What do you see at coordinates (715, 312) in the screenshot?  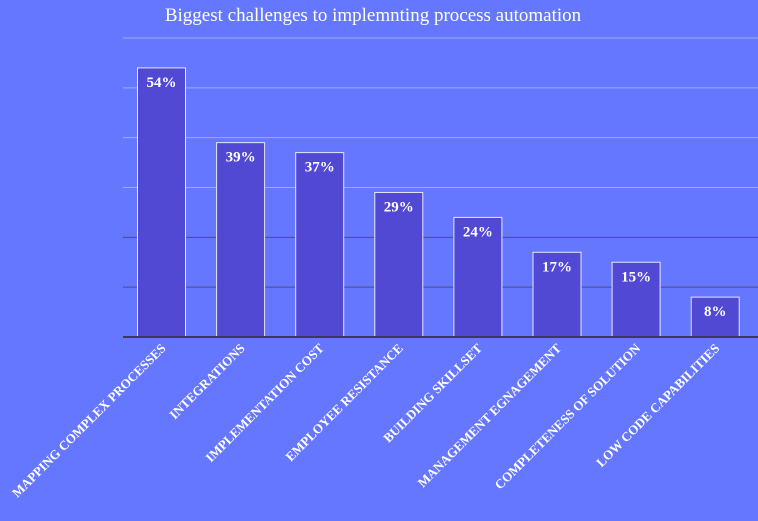 I see `bar-value-label: 8%` at bounding box center [715, 312].